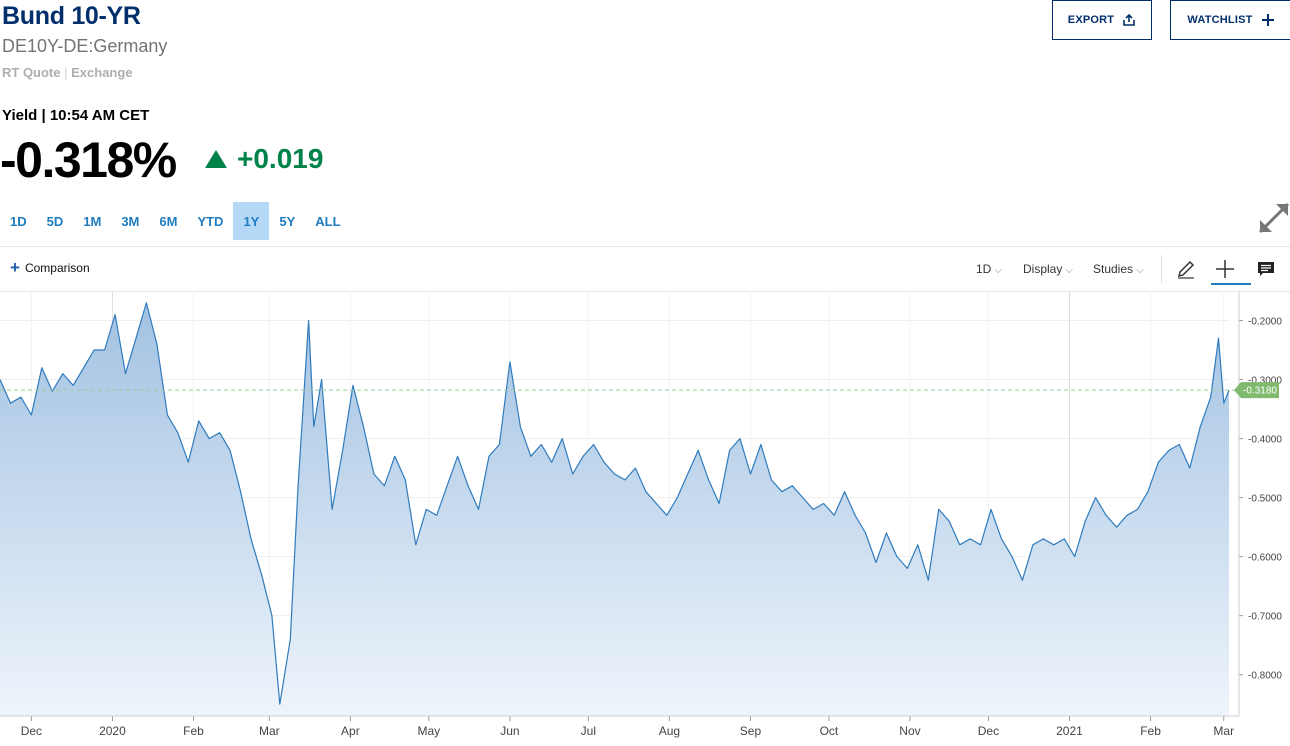 The image size is (1290, 746). I want to click on interval-select: 1D ⌵, so click(989, 269).